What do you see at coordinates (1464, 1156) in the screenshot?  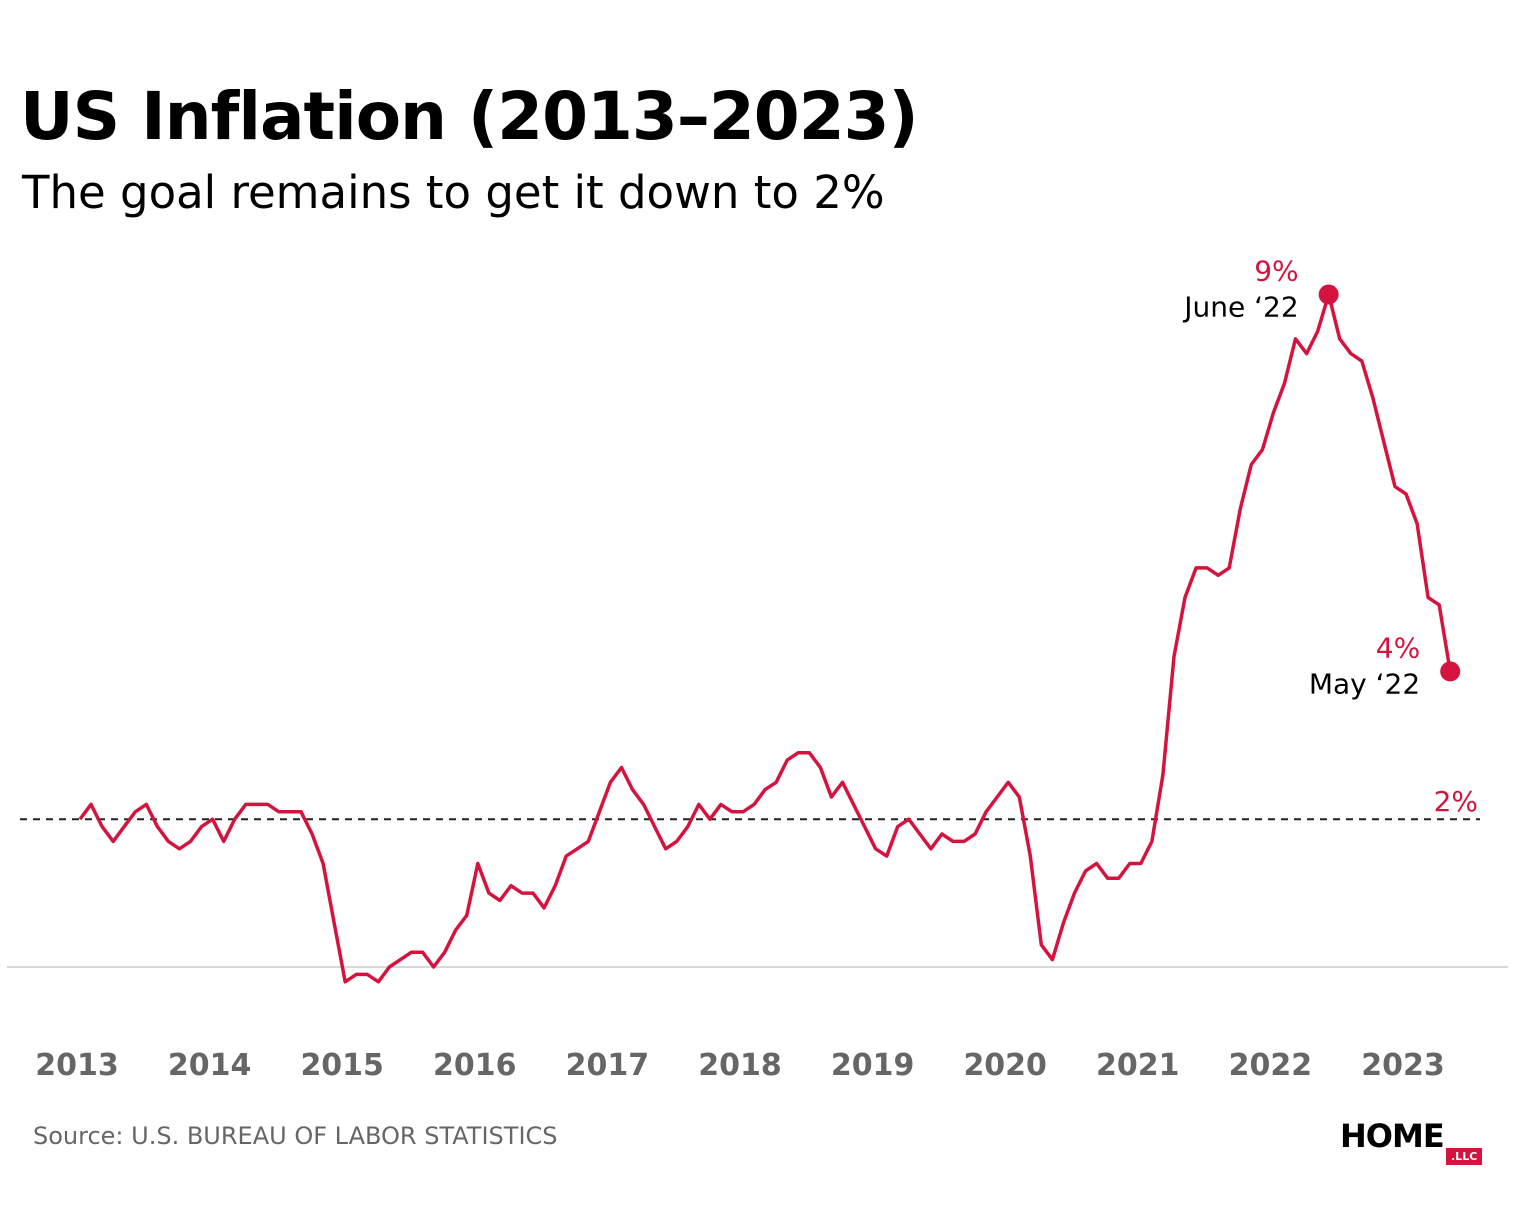 I see `logo-badge: .LLC` at bounding box center [1464, 1156].